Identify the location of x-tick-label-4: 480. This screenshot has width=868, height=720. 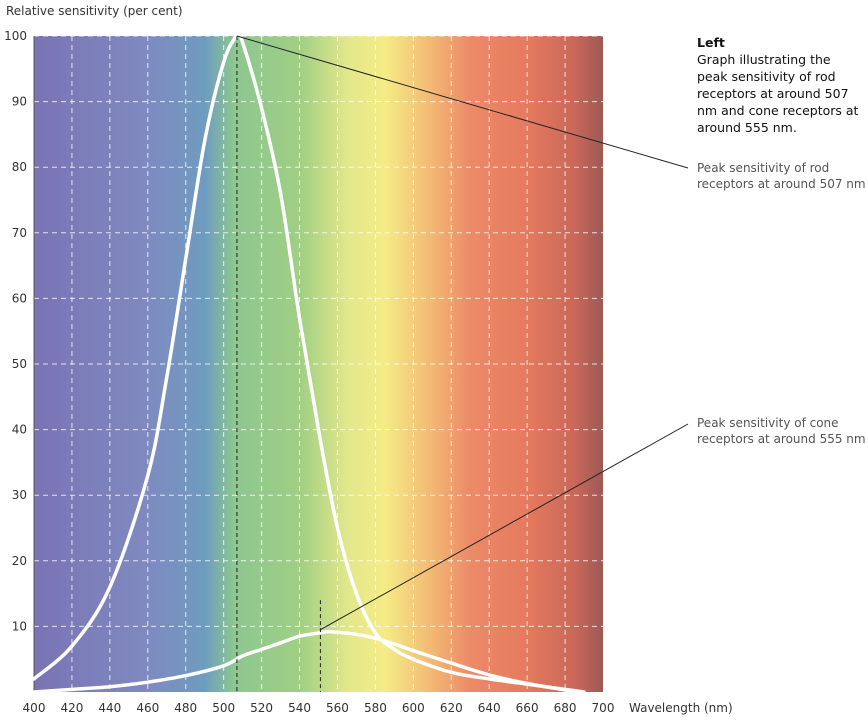
(185, 708).